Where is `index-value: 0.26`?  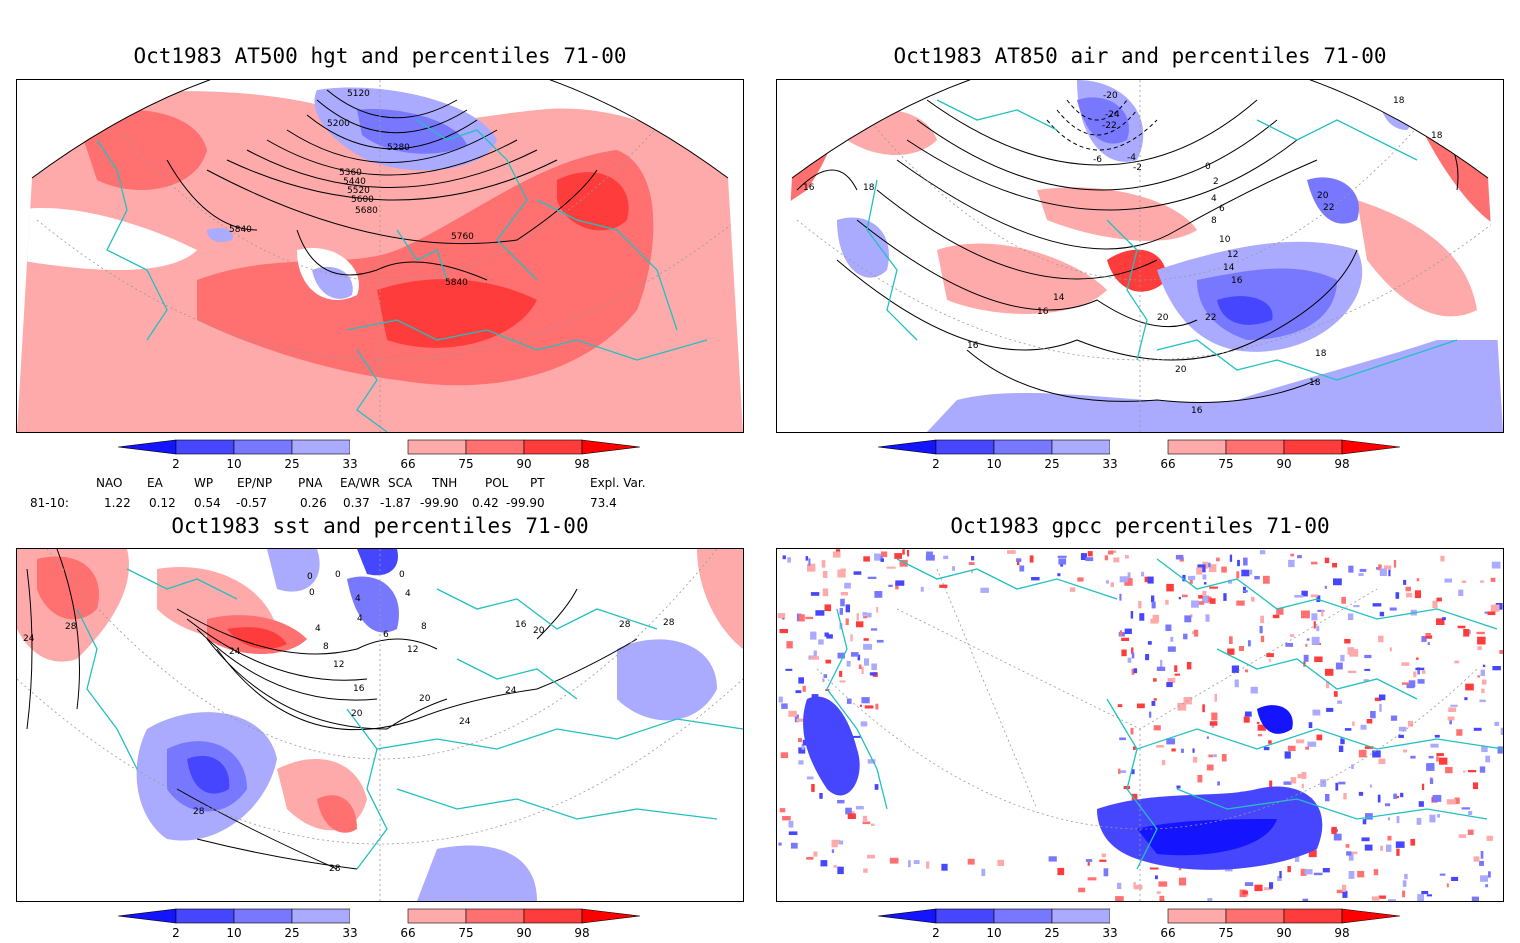 index-value: 0.26 is located at coordinates (313, 503).